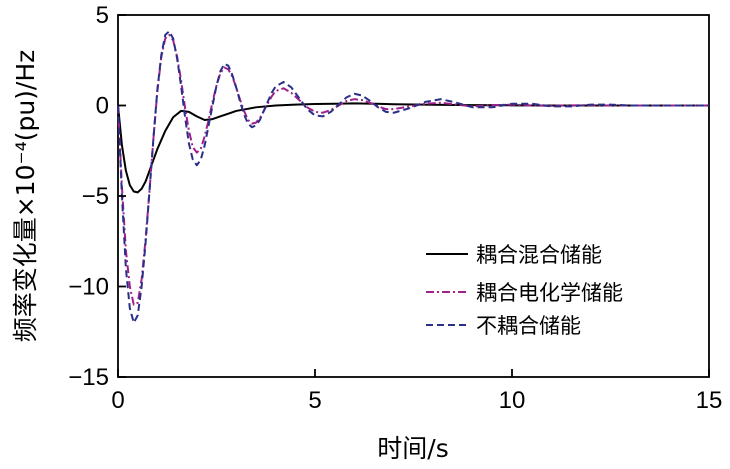 The width and height of the screenshot is (730, 469). I want to click on y-tick-label: −10, so click(88, 287).